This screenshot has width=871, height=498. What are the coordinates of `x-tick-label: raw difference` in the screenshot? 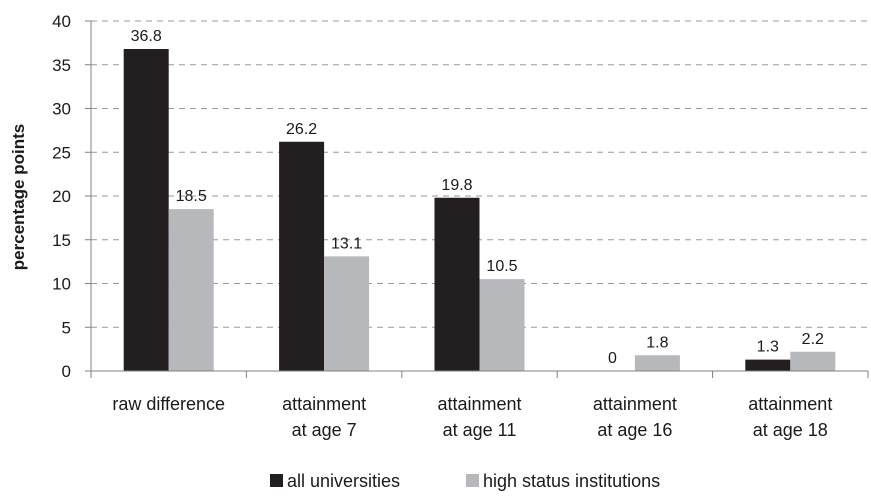 It's located at (168, 404).